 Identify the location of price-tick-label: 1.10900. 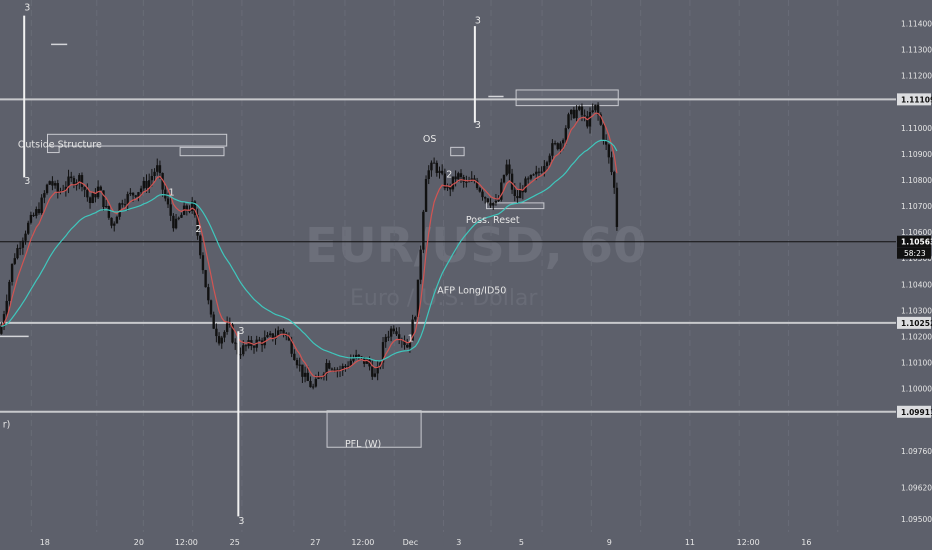
(916, 154).